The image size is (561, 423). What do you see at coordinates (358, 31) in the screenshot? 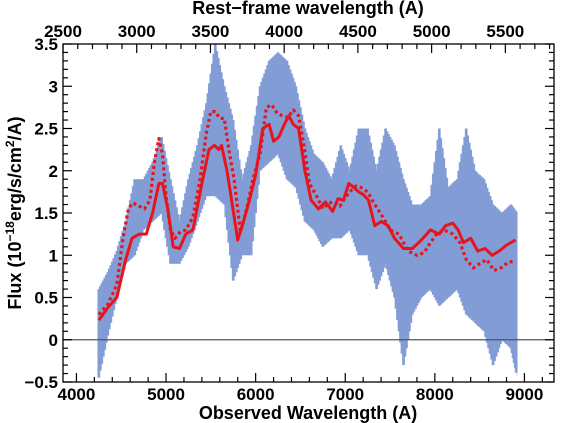
I see `top-x-tick-label: 4500` at bounding box center [358, 31].